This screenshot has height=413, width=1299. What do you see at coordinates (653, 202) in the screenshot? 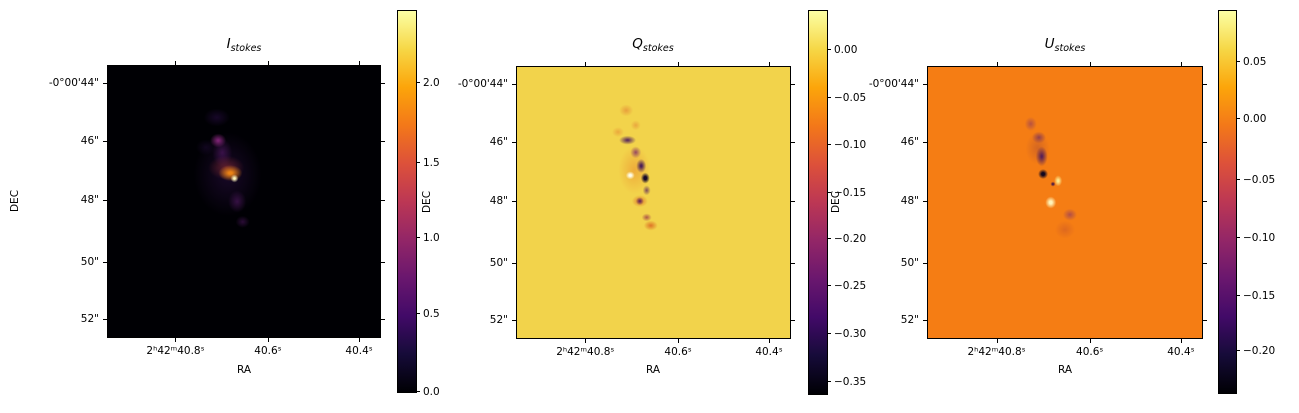
I see `heatmap-image-q-stokes` at bounding box center [653, 202].